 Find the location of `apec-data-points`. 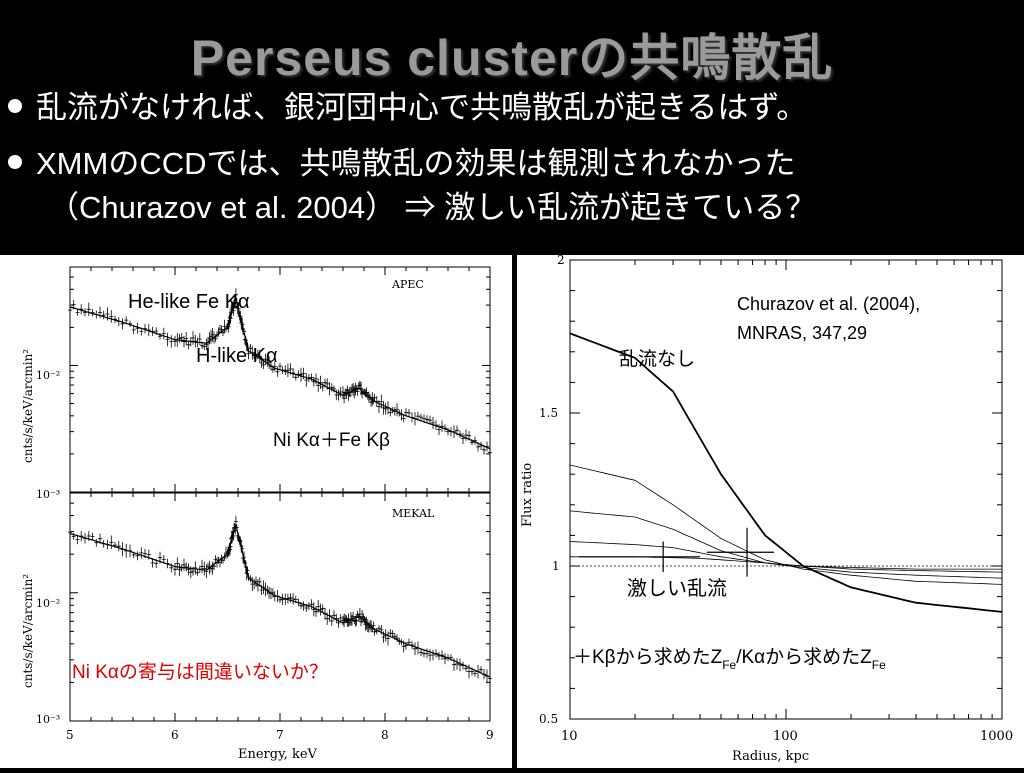

apec-data-points is located at coordinates (280, 373).